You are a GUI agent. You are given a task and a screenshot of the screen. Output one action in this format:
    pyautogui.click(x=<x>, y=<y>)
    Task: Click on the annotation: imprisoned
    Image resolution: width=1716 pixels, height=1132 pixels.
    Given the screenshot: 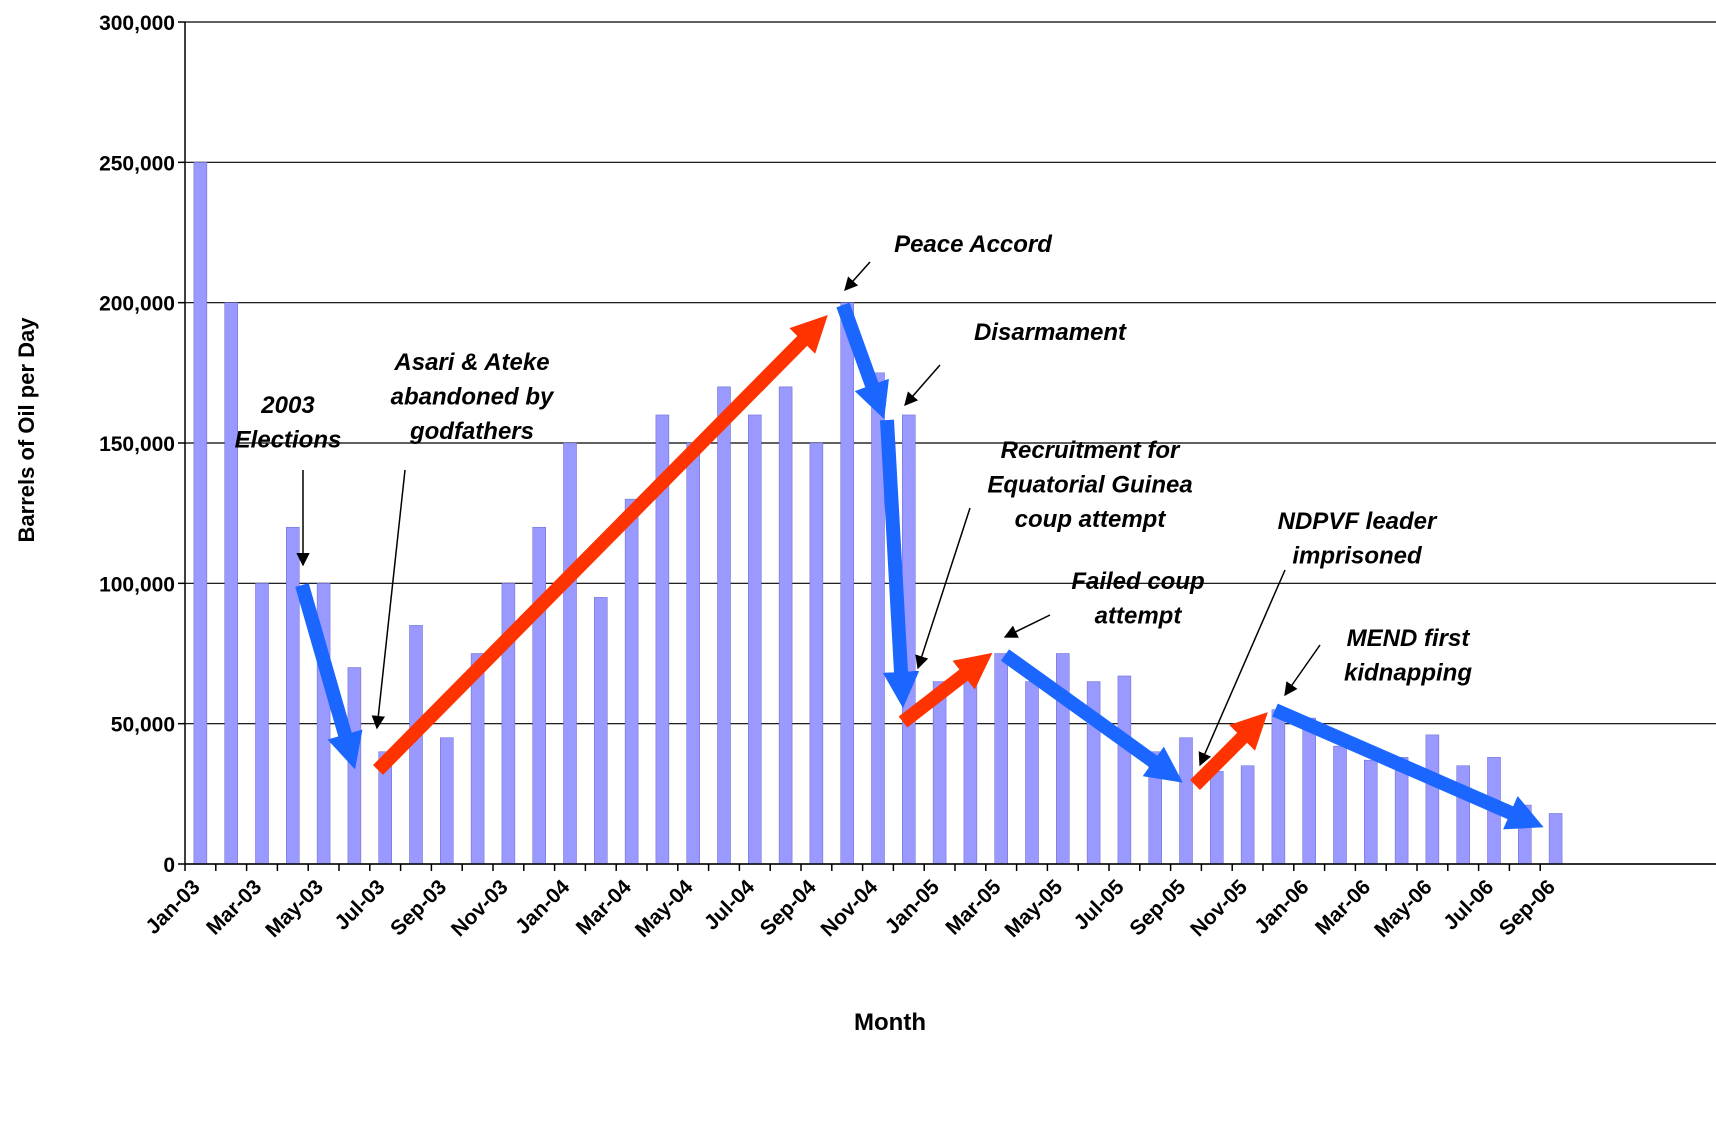 What is the action you would take?
    pyautogui.click(x=1357, y=556)
    